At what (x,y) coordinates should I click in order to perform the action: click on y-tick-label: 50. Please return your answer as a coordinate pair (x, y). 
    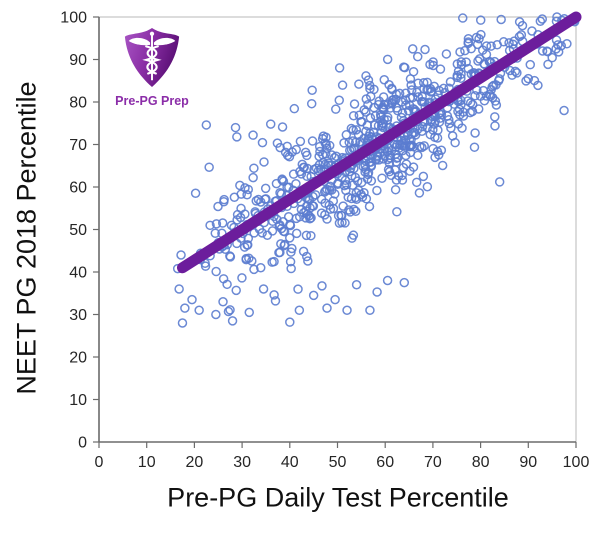
    Looking at the image, I should click on (78, 230).